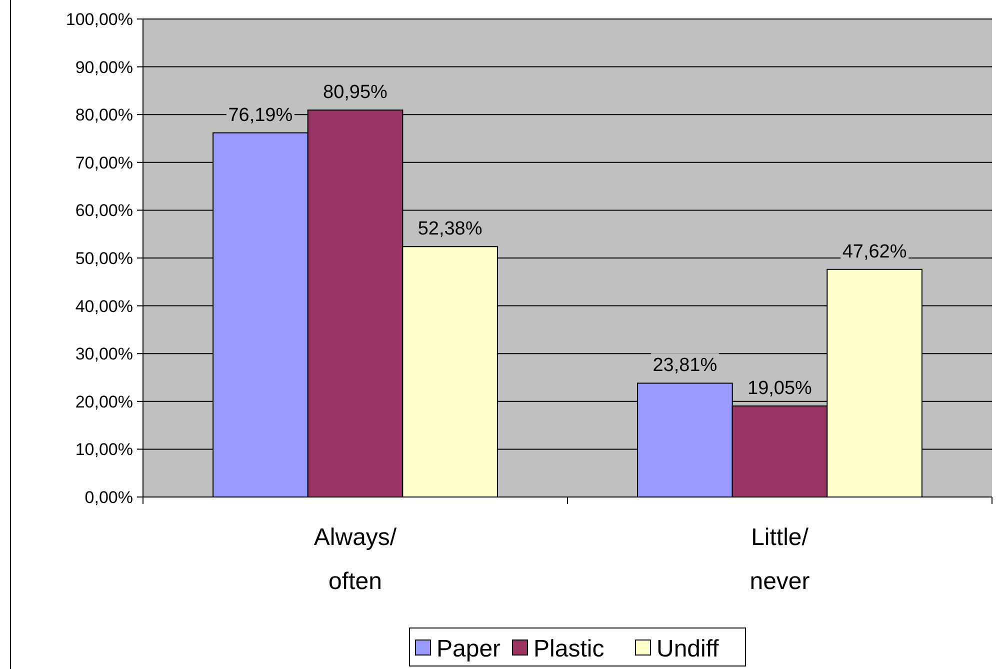 This screenshot has width=999, height=669. Describe the element at coordinates (104, 450) in the screenshot. I see `y-tick-label: 10,00%` at that location.